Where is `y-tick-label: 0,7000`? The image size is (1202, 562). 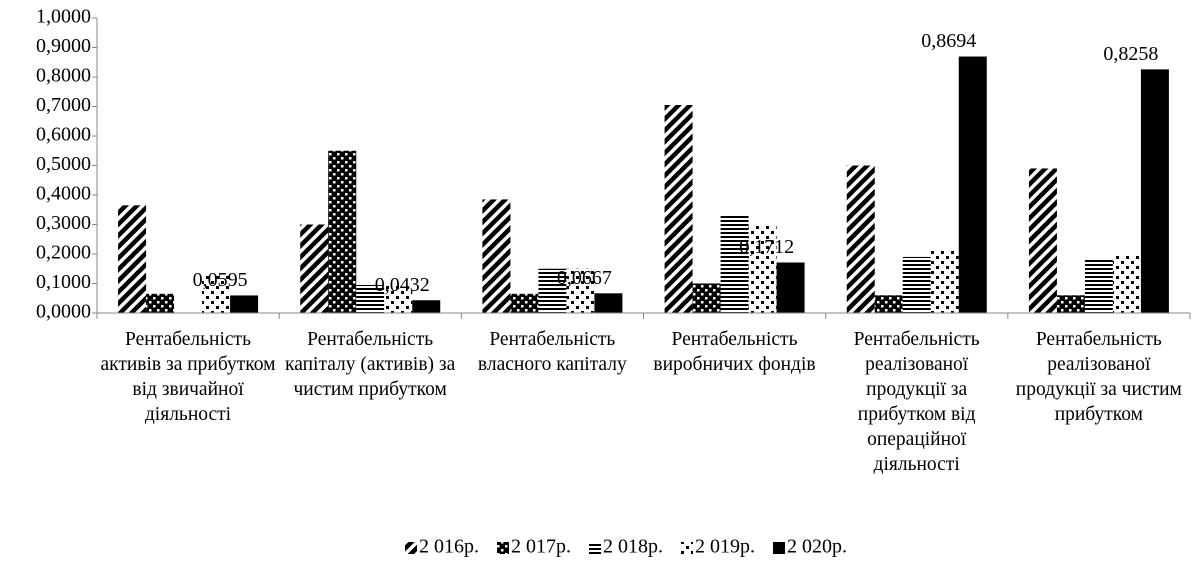
y-tick-label: 0,7000 is located at coordinates (63, 105).